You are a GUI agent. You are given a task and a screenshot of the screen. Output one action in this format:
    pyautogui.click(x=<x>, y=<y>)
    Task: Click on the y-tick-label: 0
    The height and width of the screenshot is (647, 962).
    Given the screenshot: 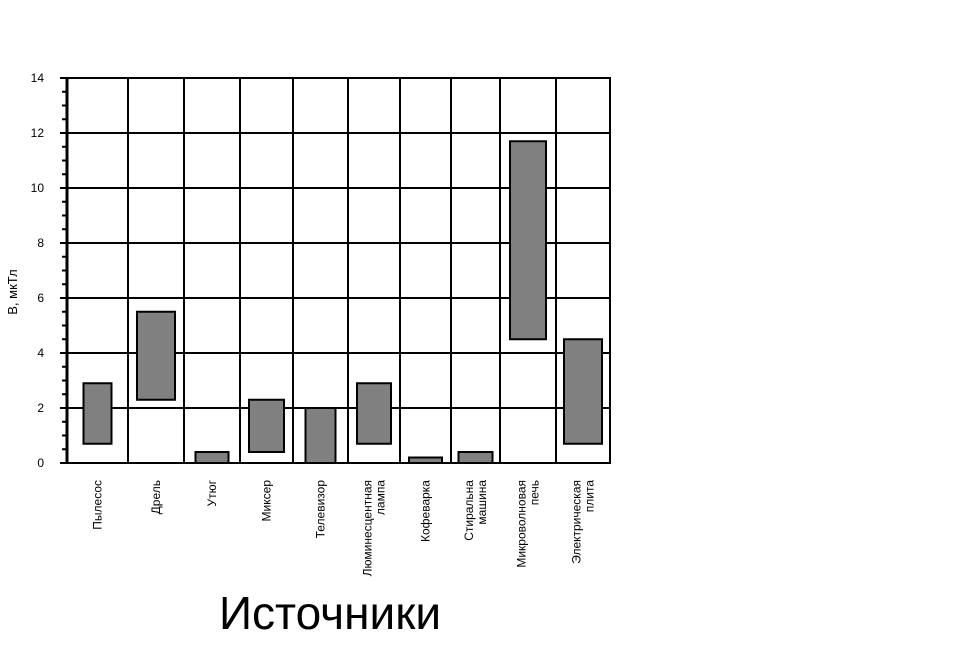 What is the action you would take?
    pyautogui.click(x=40, y=463)
    